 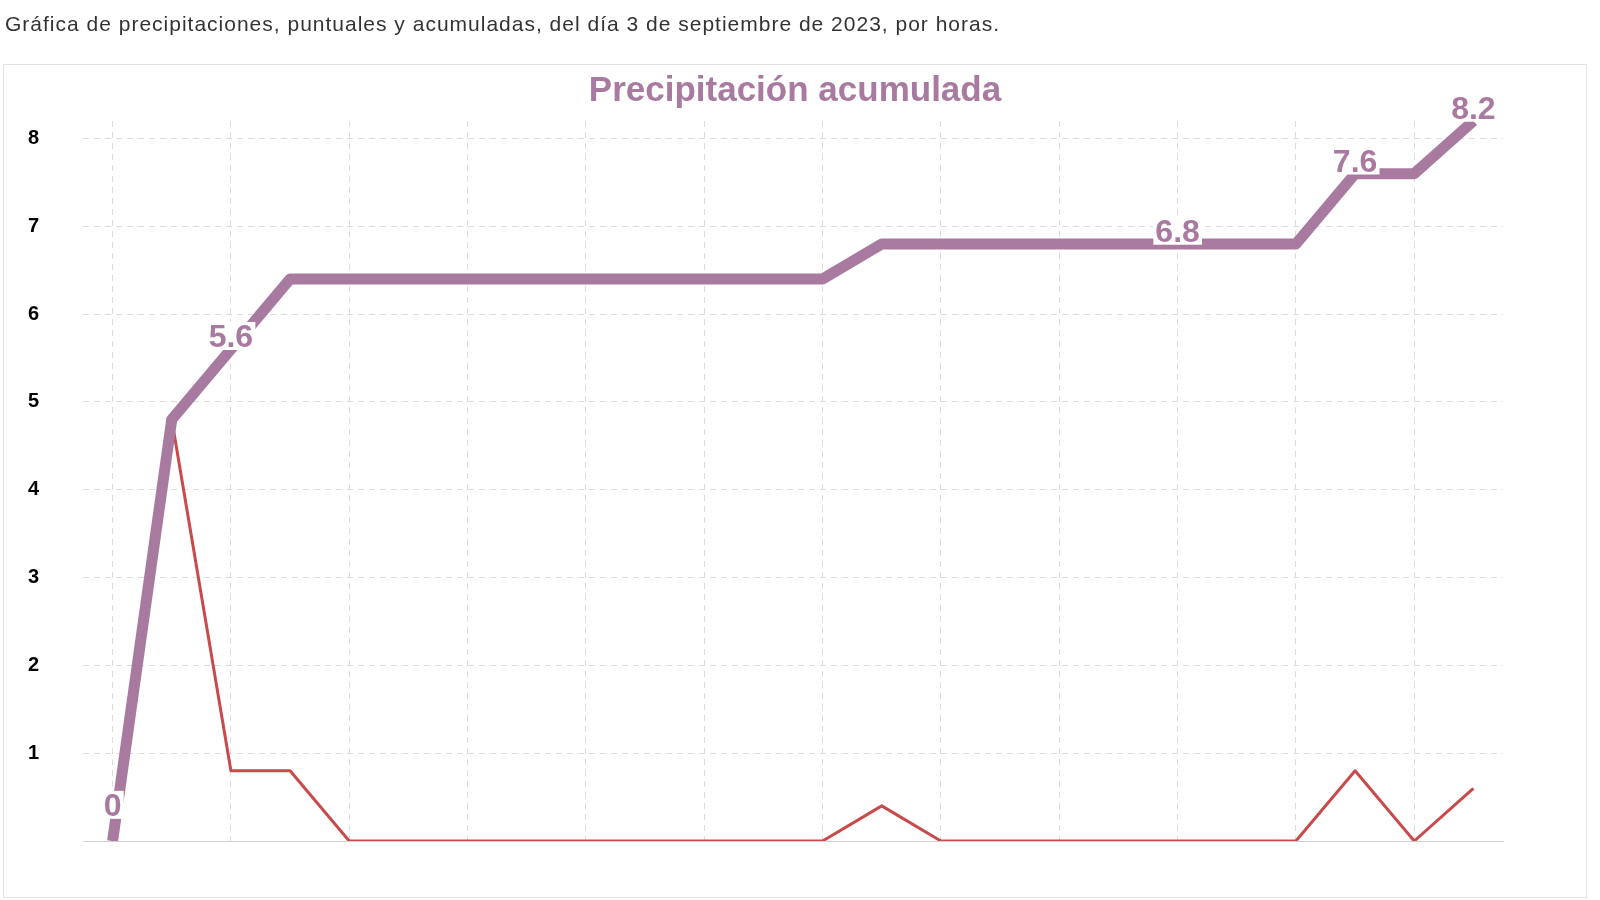 I want to click on y-tick-label: 2, so click(x=33, y=663).